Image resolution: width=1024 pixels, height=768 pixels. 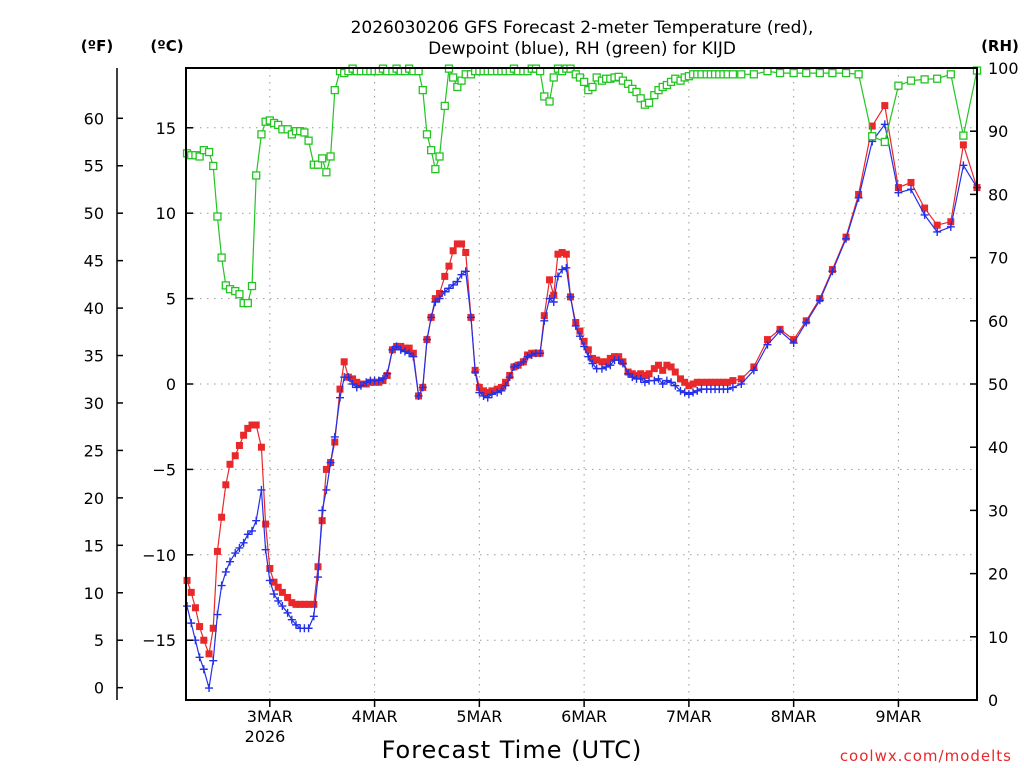 I want to click on rh-tick-label: 70, so click(x=998, y=258).